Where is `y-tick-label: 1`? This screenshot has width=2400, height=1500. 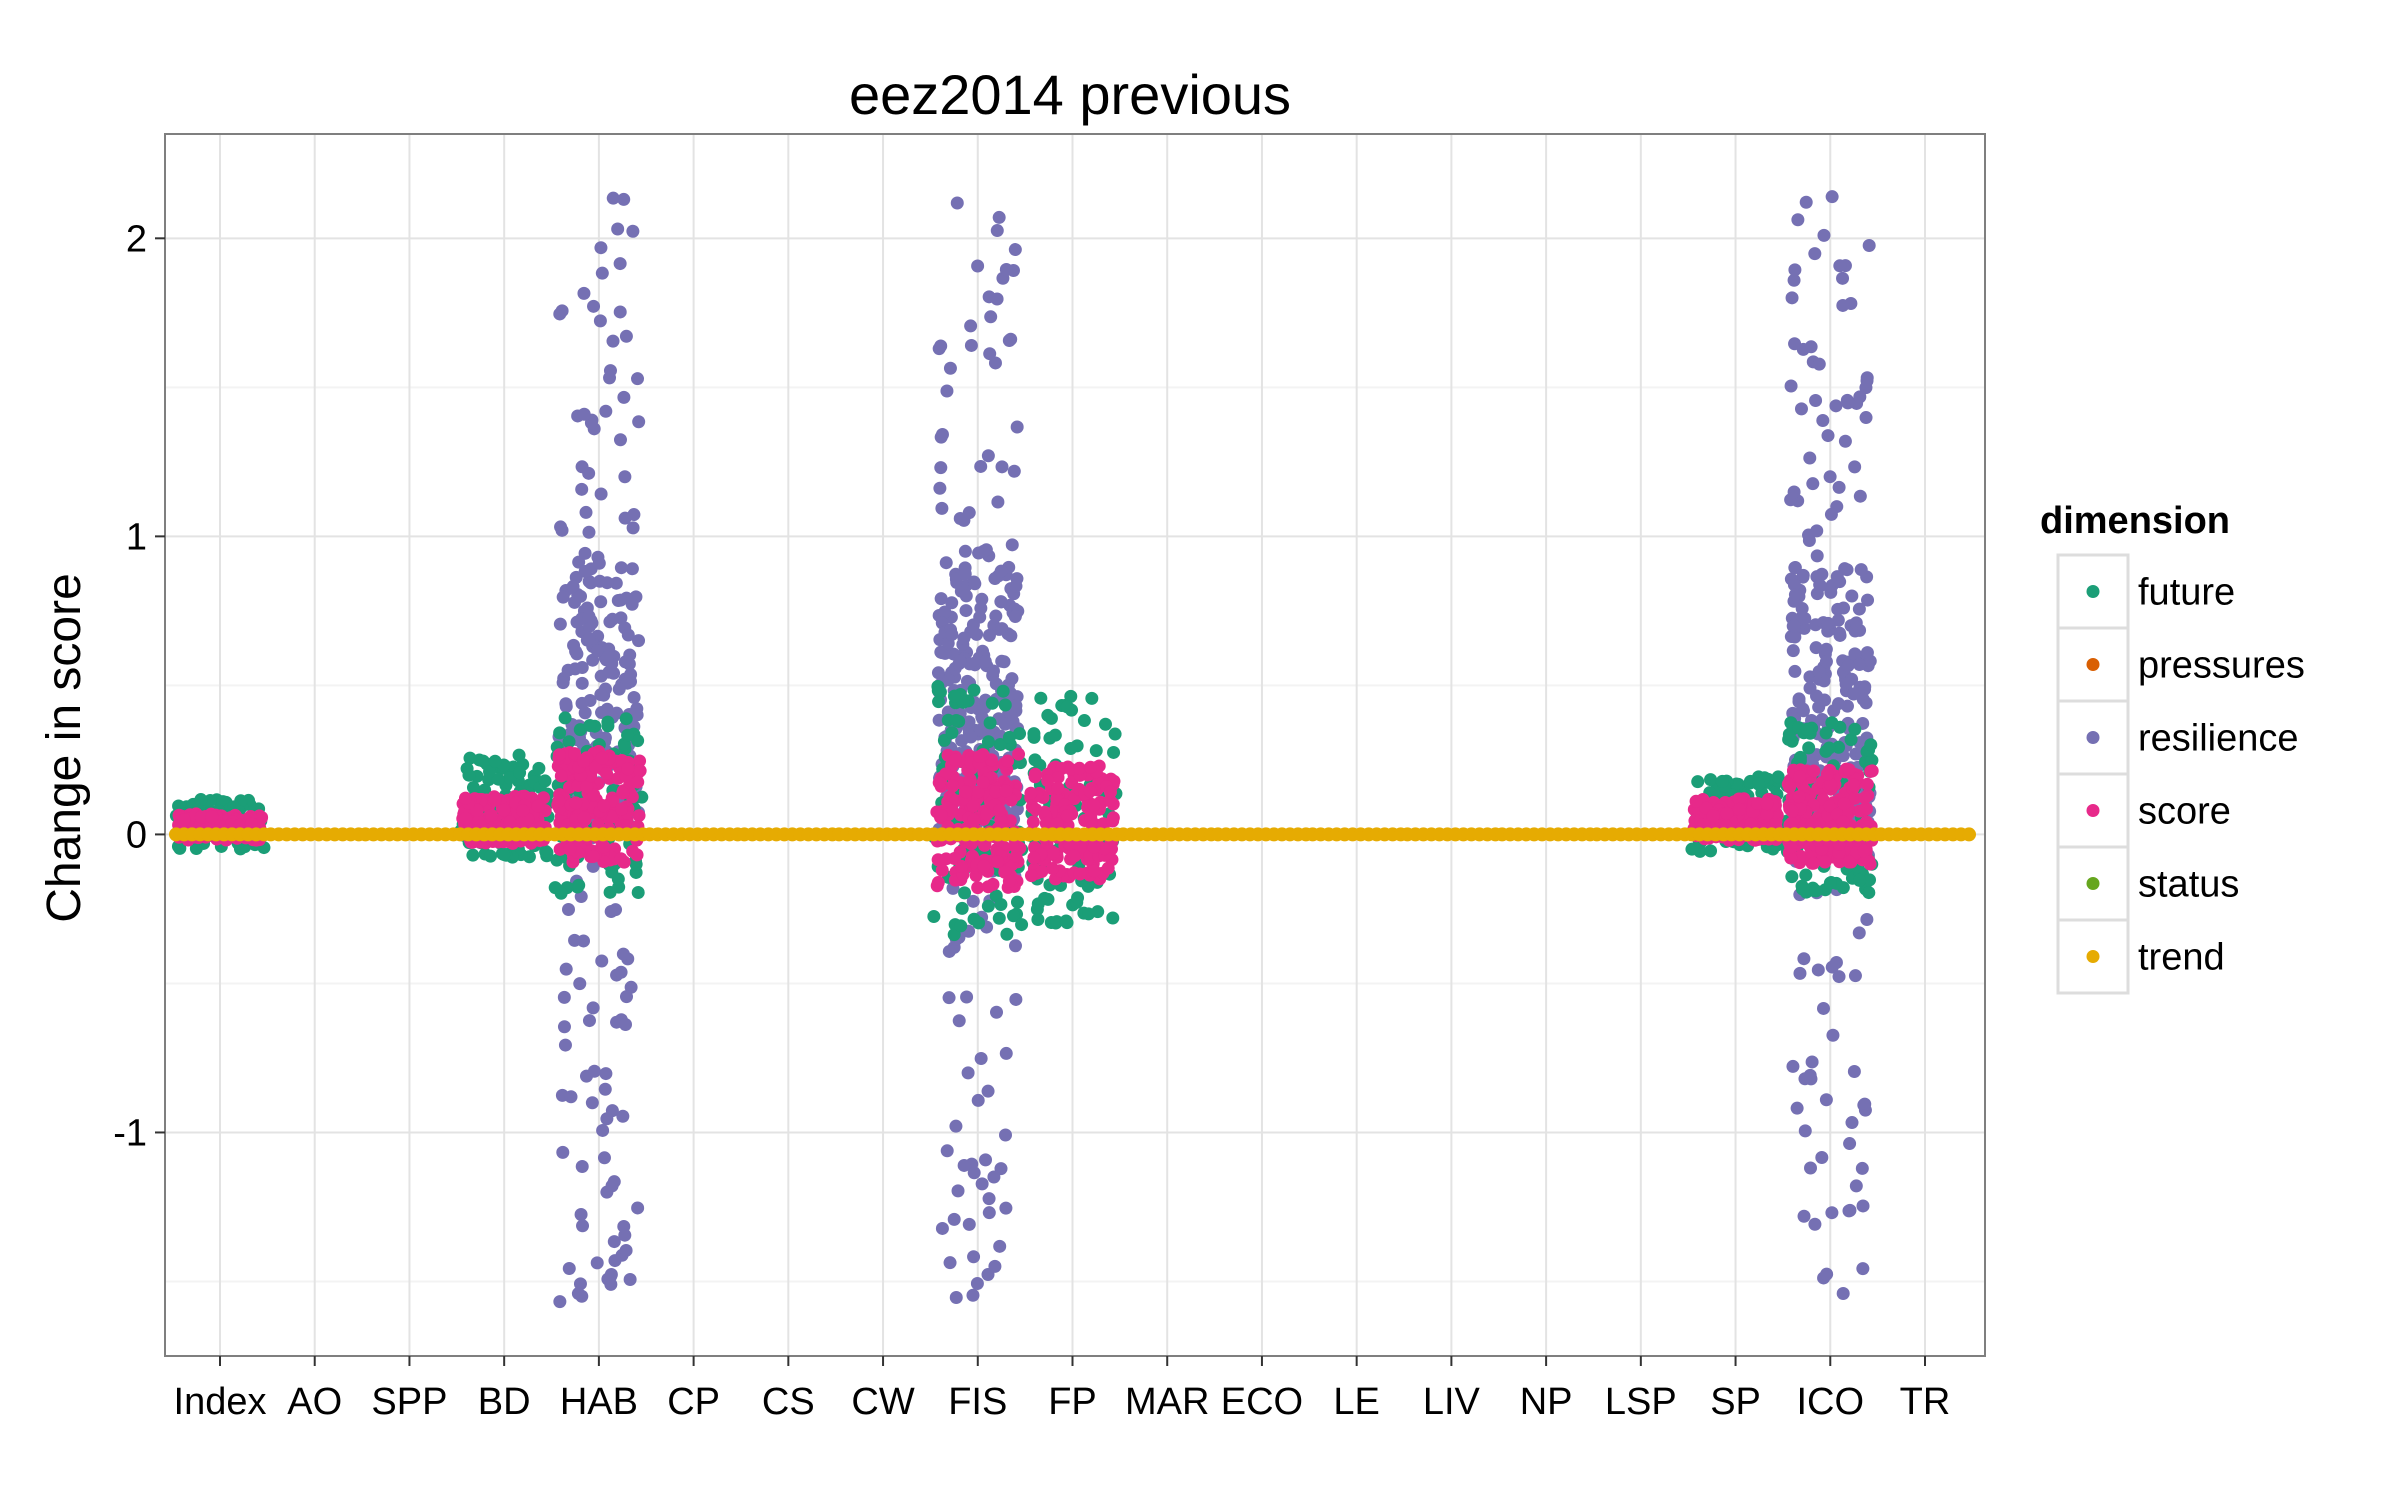
y-tick-label: 1 is located at coordinates (136, 537).